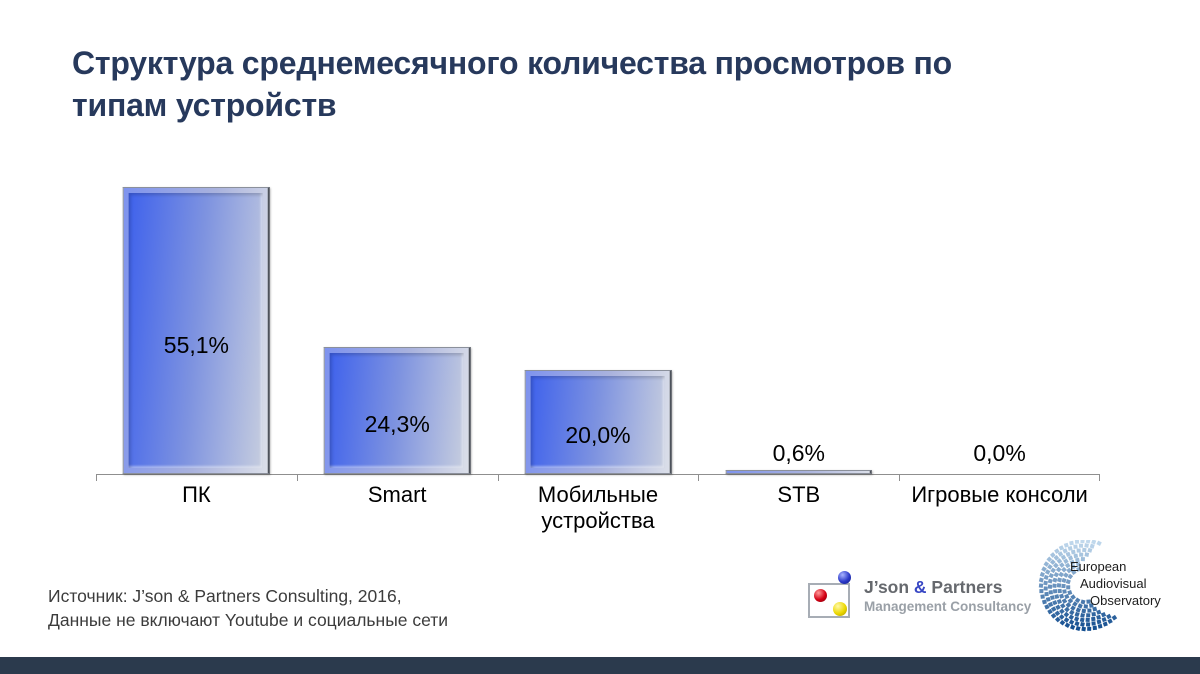 The width and height of the screenshot is (1200, 674). What do you see at coordinates (920, 587) in the screenshot?
I see `jp-ampersand: &` at bounding box center [920, 587].